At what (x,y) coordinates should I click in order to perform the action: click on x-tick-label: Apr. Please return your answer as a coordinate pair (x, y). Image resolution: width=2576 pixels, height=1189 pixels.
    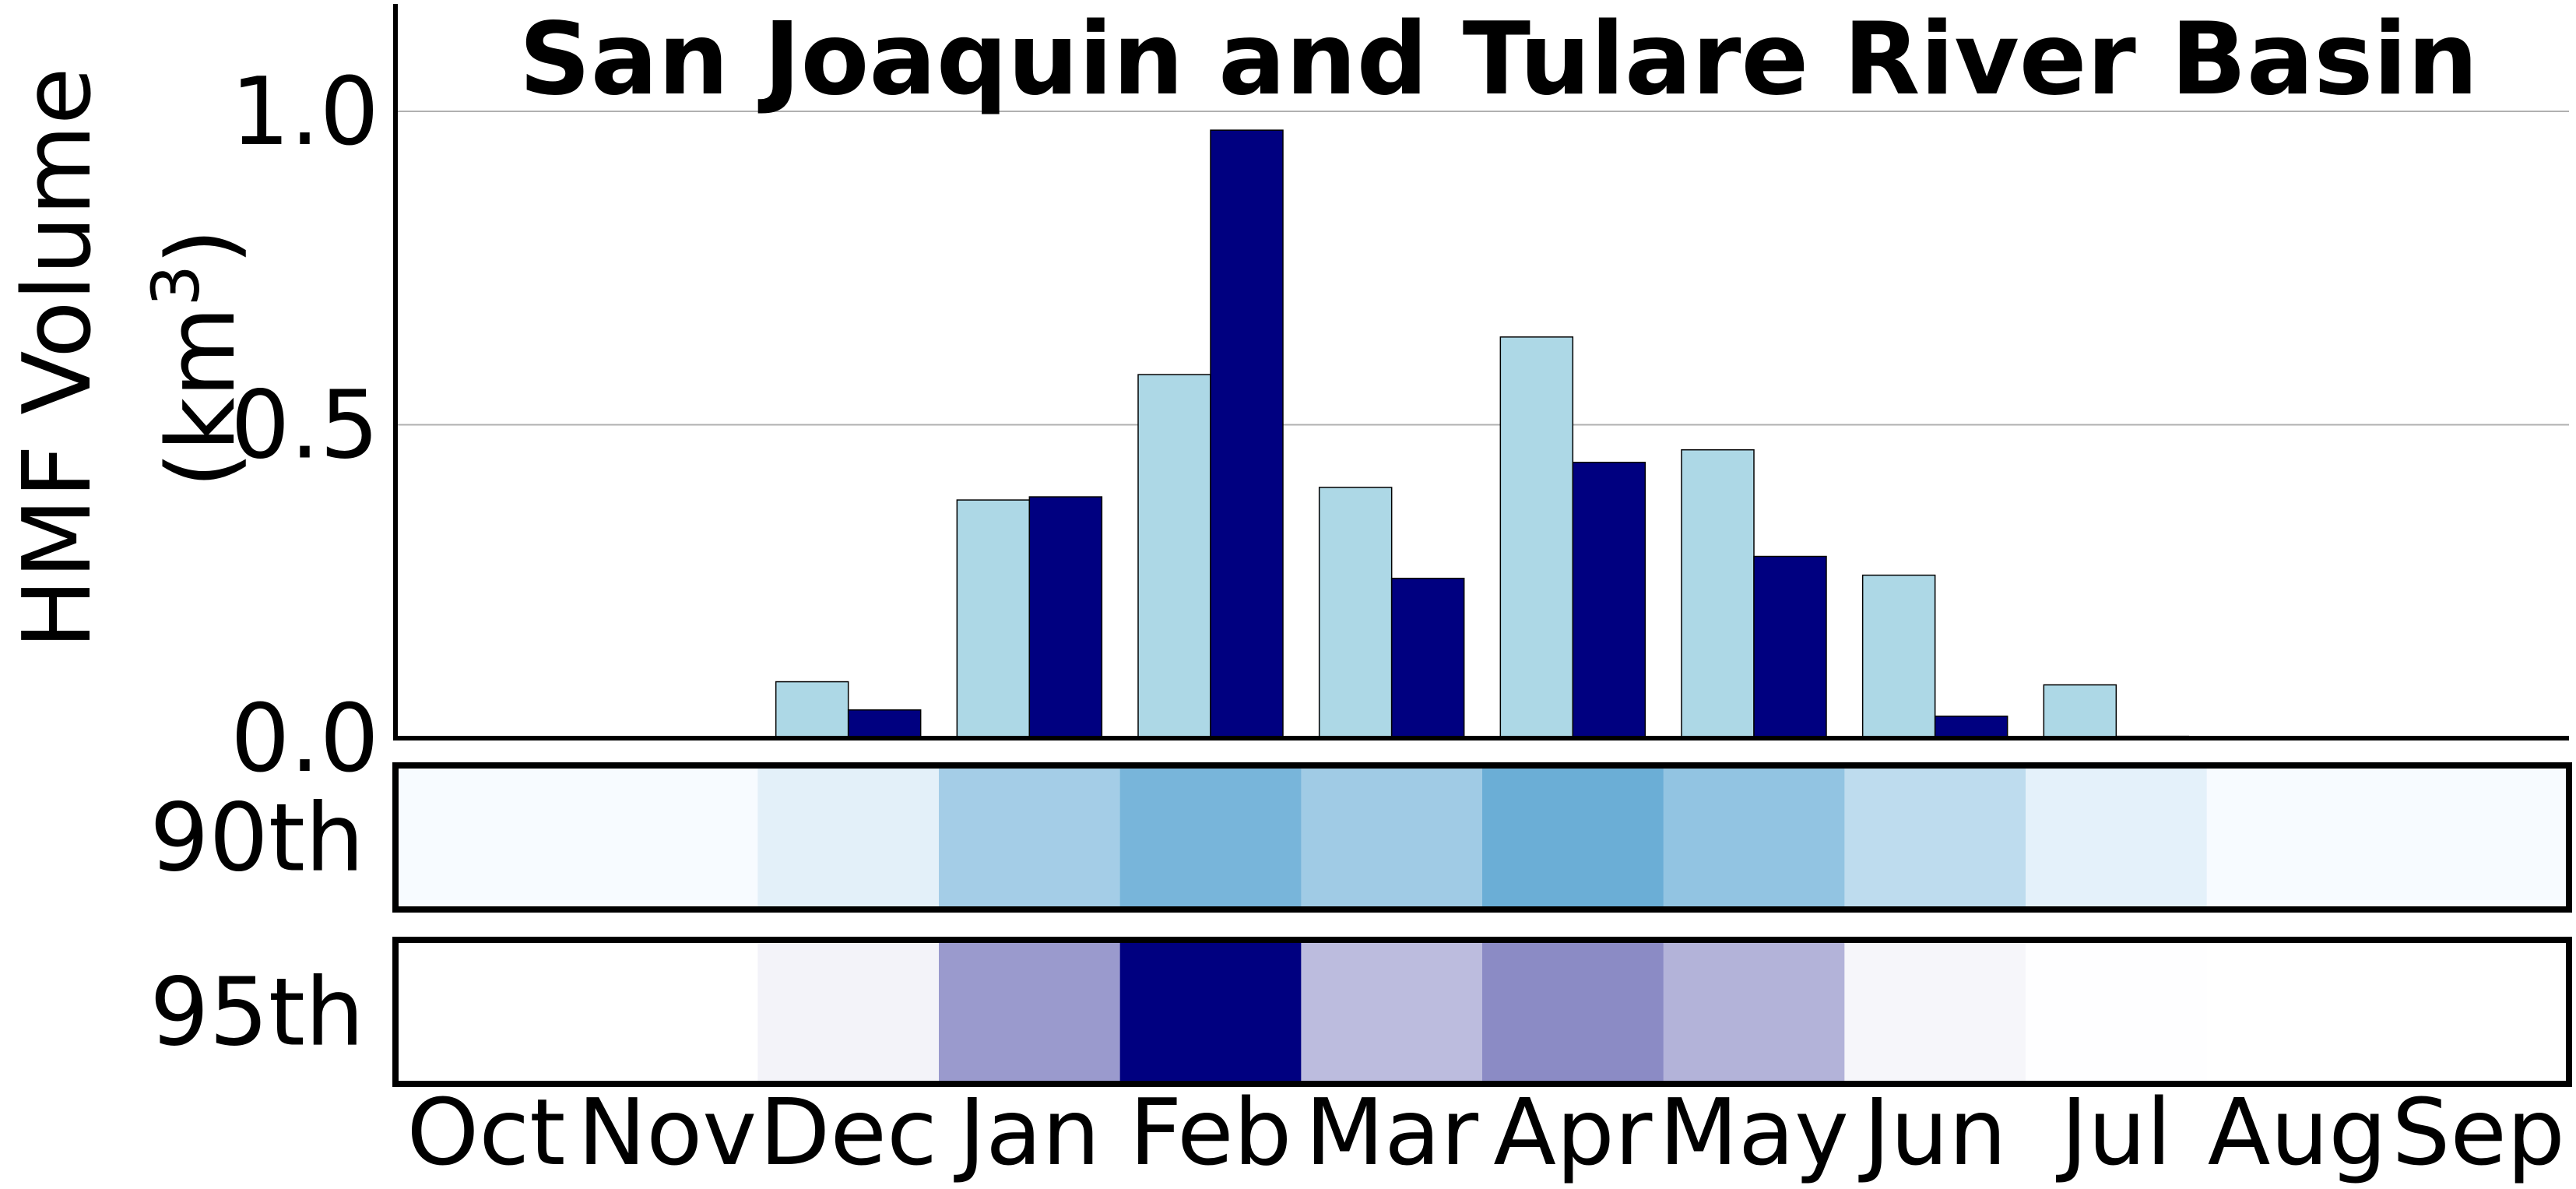
    Looking at the image, I should click on (1573, 1131).